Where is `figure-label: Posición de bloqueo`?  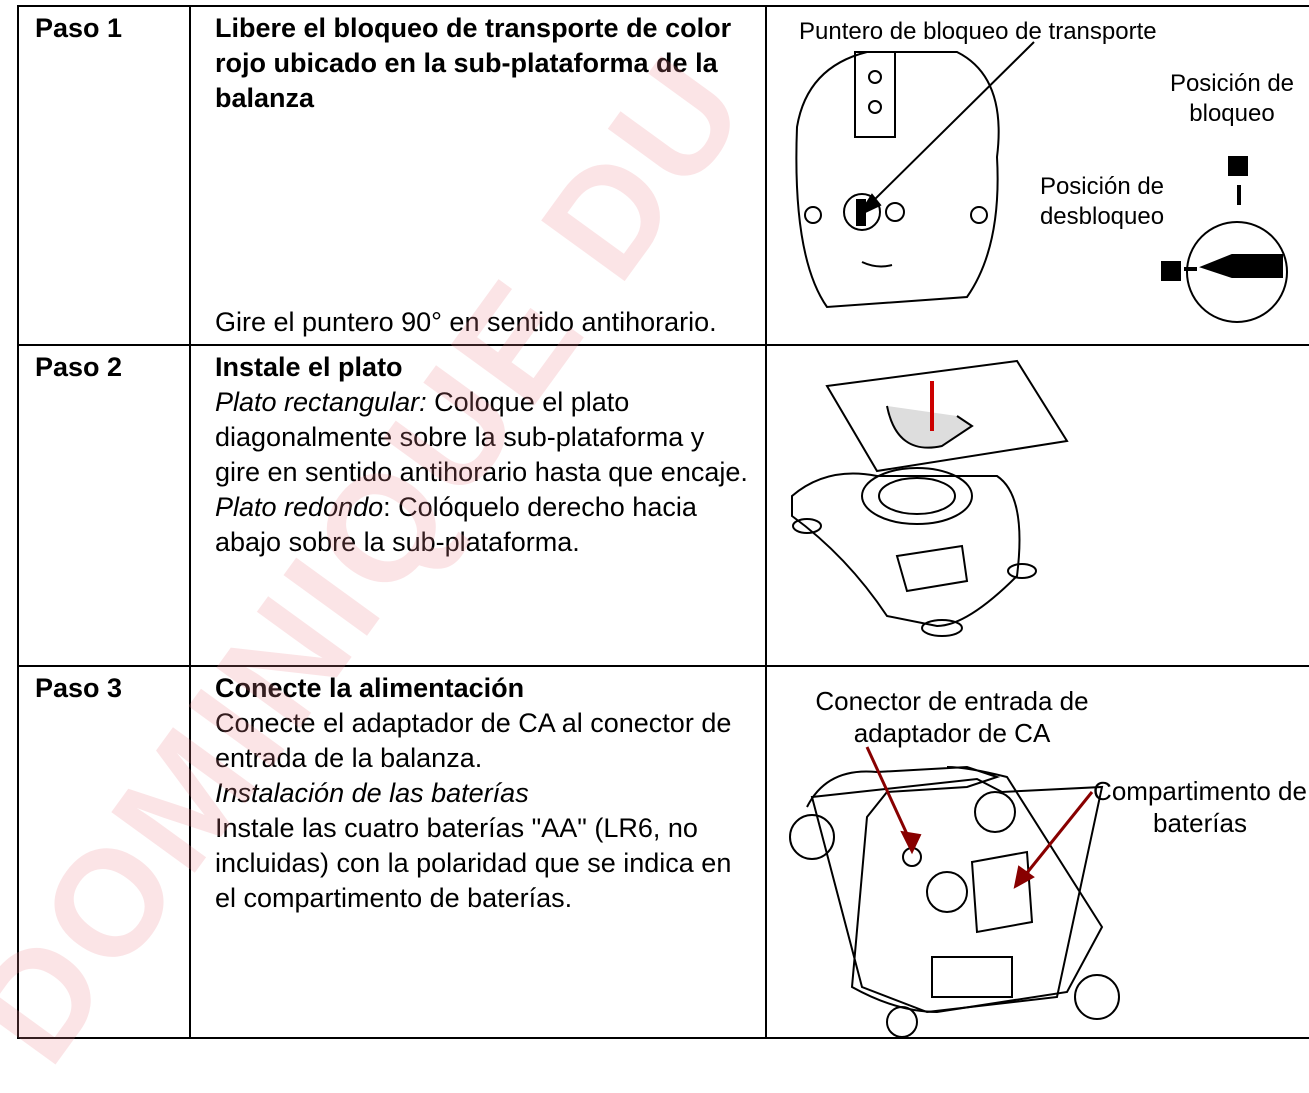
figure-label: Posición de bloqueo is located at coordinates (1232, 98).